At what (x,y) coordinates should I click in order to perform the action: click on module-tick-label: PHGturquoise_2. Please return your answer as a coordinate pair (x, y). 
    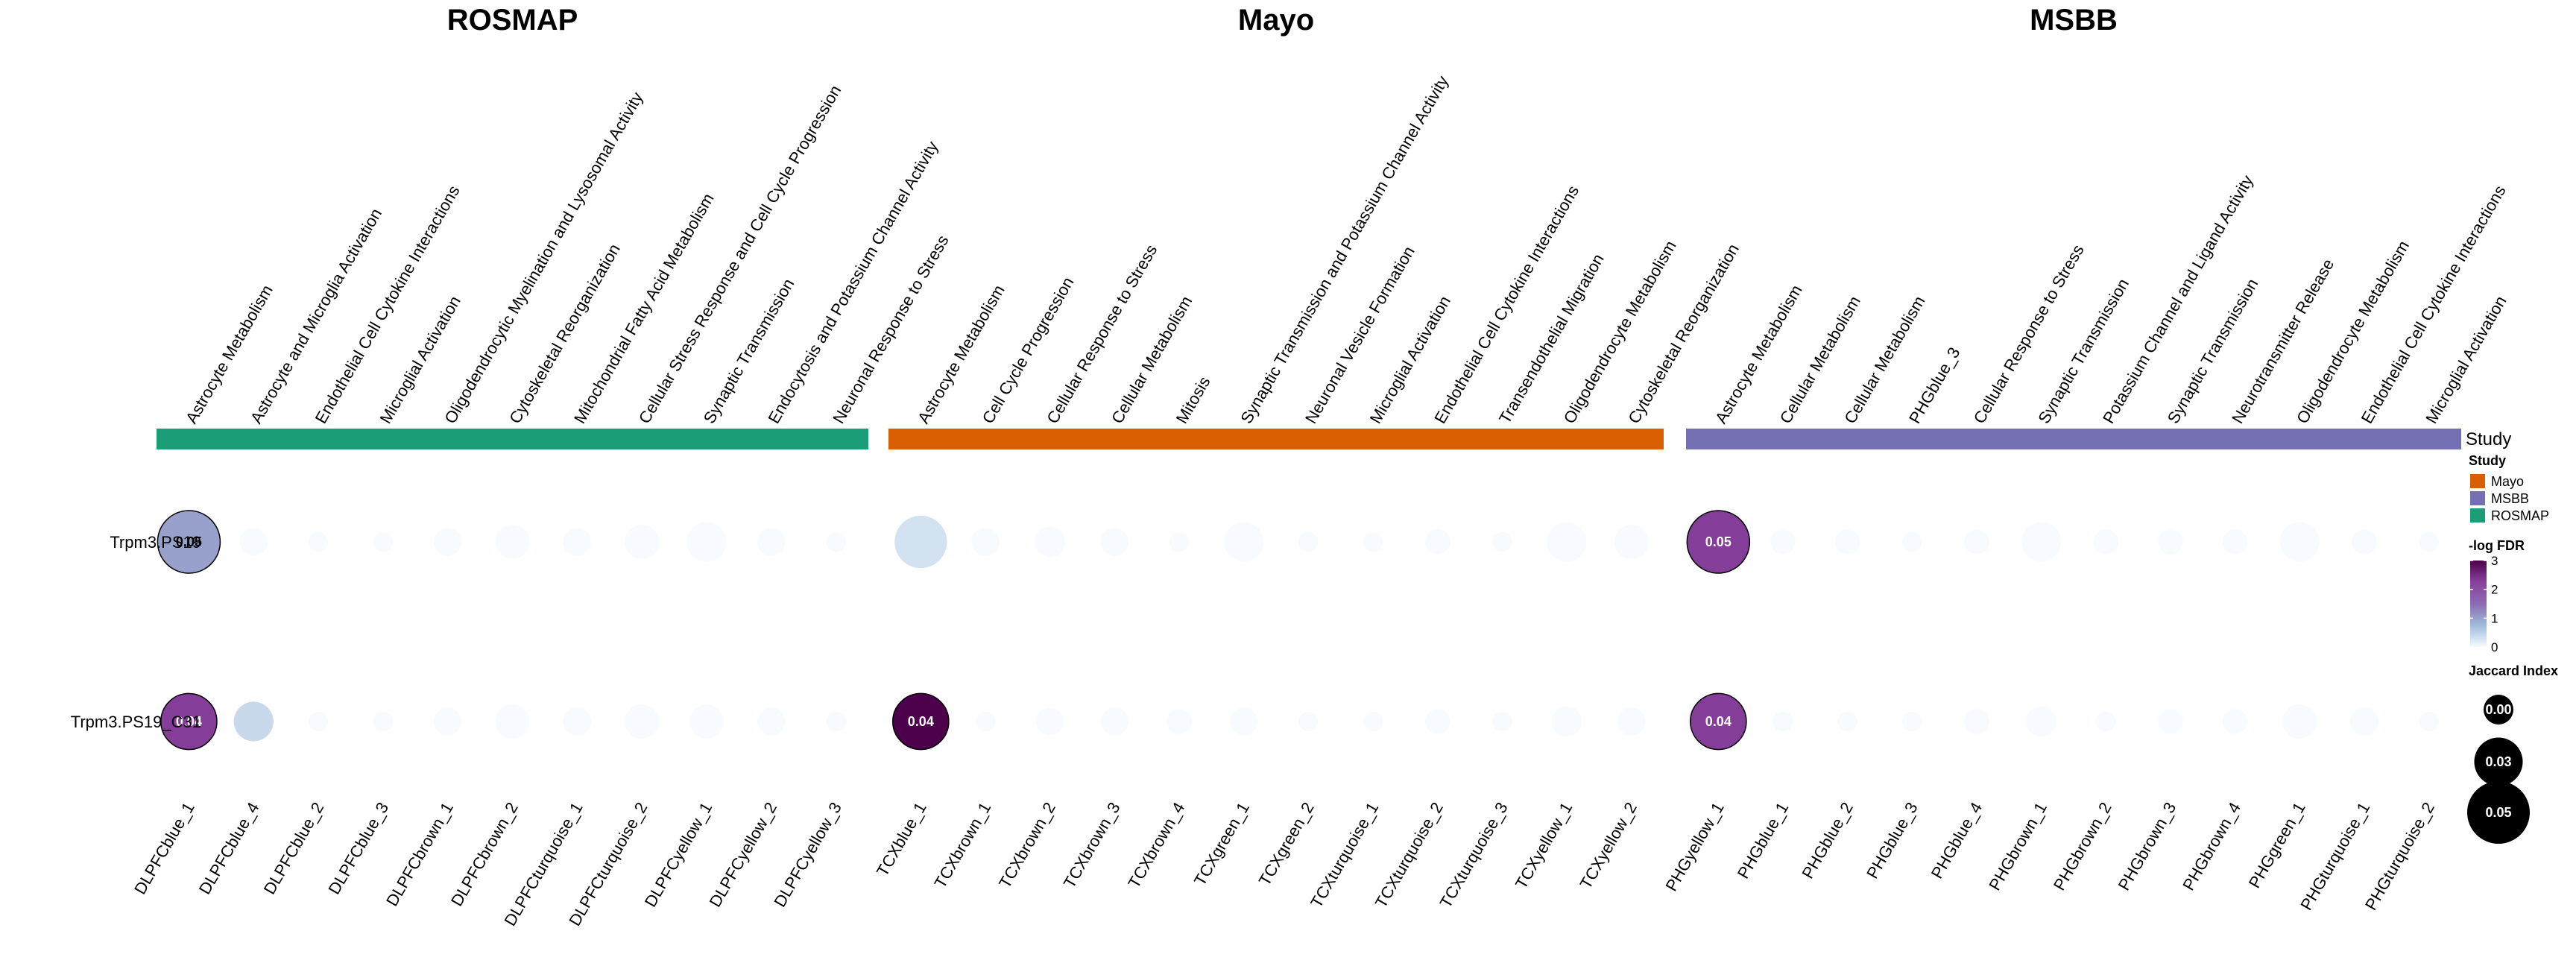
    Looking at the image, I should click on (2399, 856).